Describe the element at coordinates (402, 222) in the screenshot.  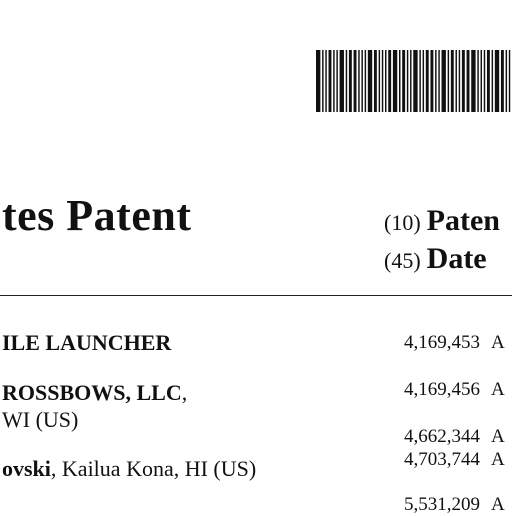
I see `inid-code-10: (10)` at that location.